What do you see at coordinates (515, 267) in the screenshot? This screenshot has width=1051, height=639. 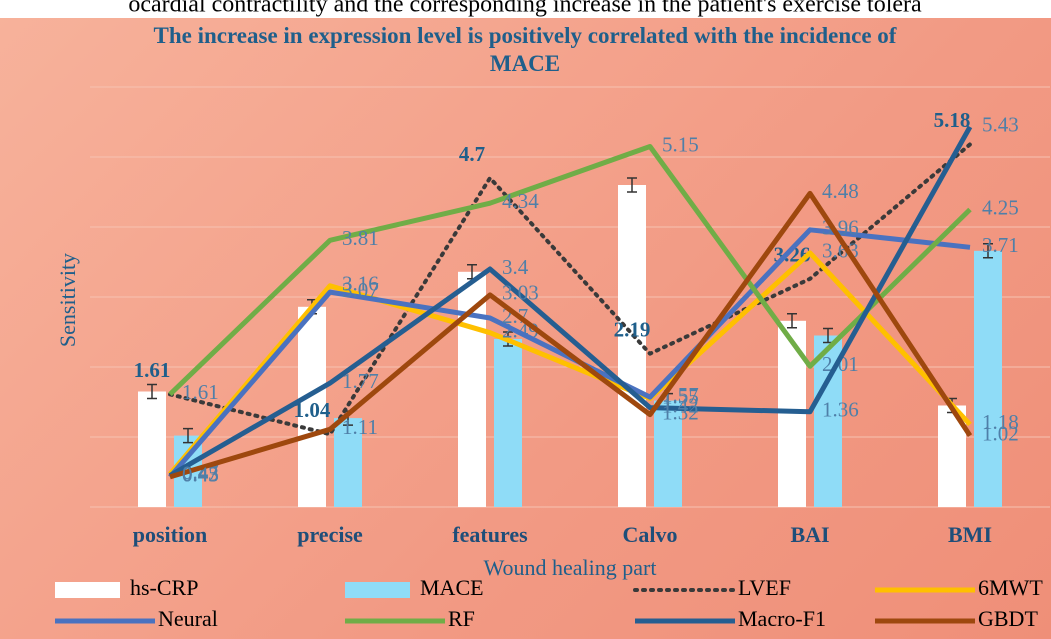 I see `data-label: 3.4` at bounding box center [515, 267].